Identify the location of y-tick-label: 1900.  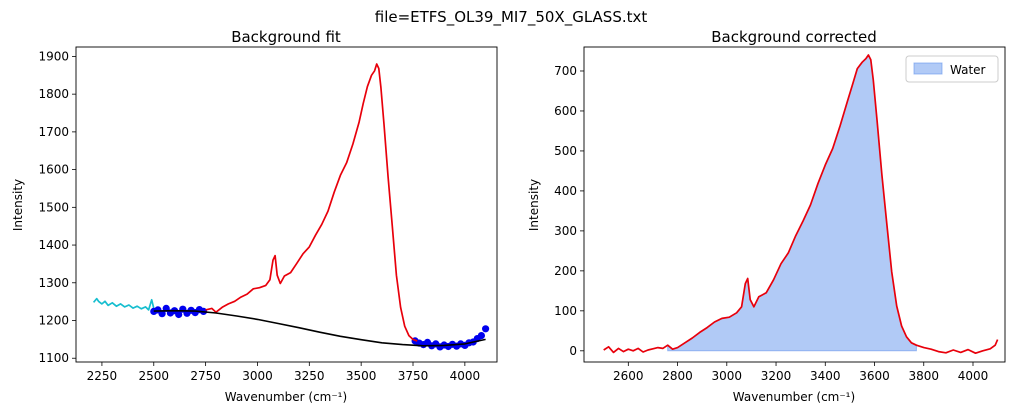
(53, 56).